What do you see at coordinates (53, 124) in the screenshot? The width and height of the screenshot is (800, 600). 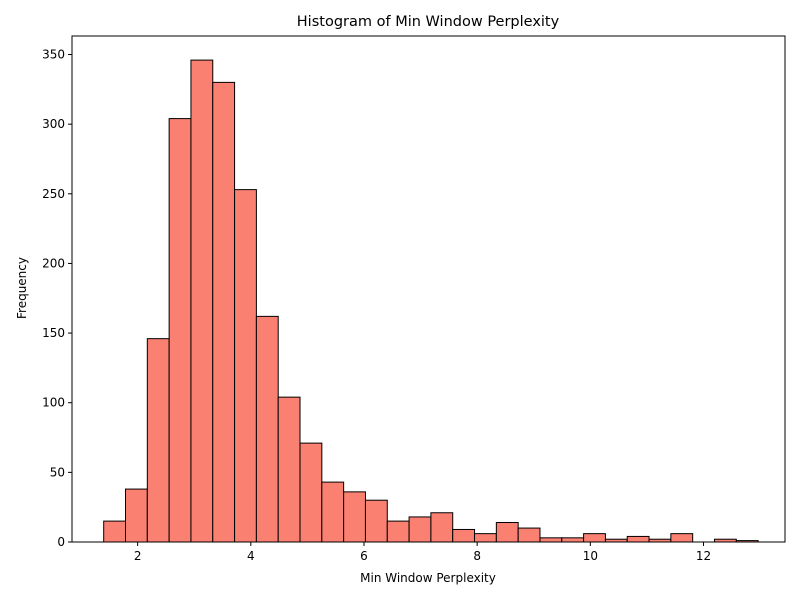 I see `y-tick-label: 300` at bounding box center [53, 124].